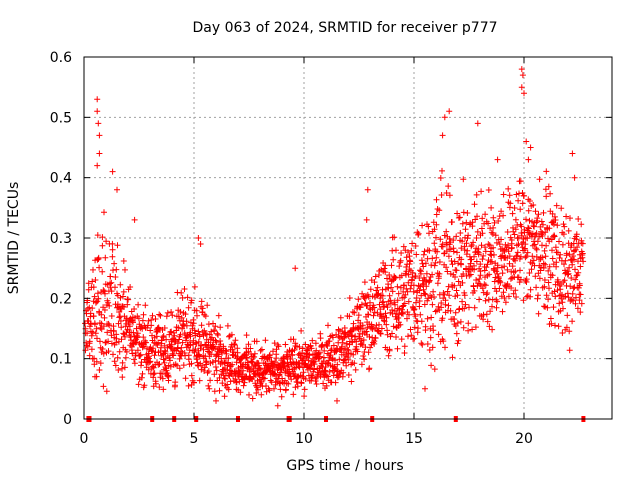  Describe the element at coordinates (524, 439) in the screenshot. I see `x-tick-label: 20` at that location.